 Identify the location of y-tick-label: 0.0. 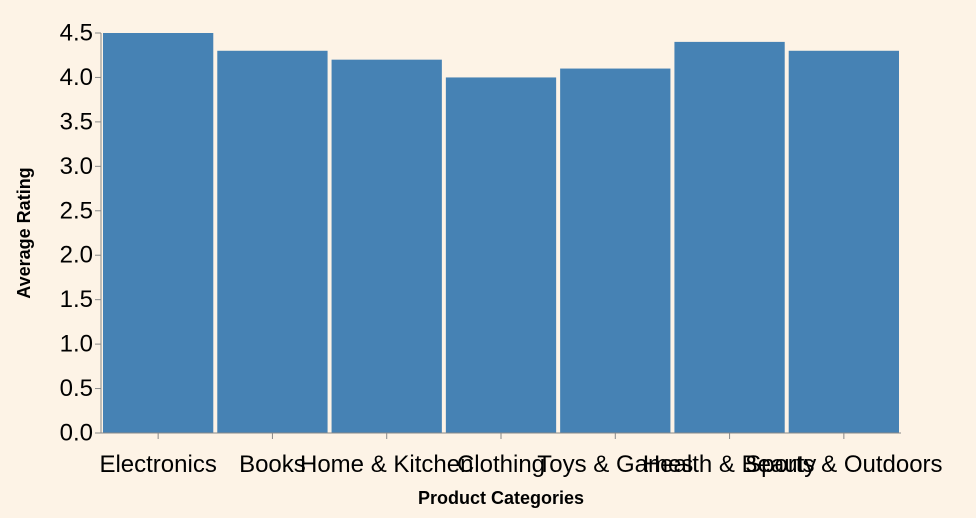
(76, 433).